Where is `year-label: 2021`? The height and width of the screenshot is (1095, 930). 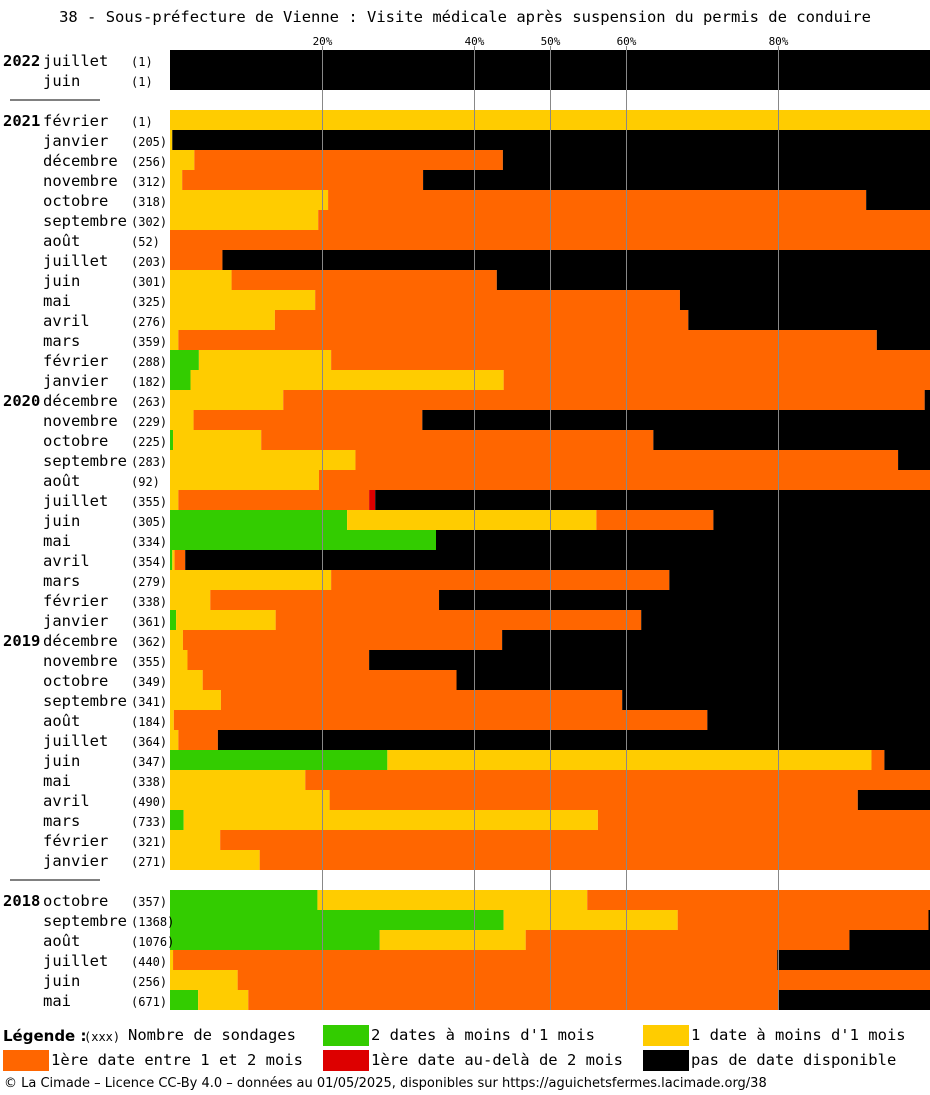 year-label: 2021 is located at coordinates (21, 121).